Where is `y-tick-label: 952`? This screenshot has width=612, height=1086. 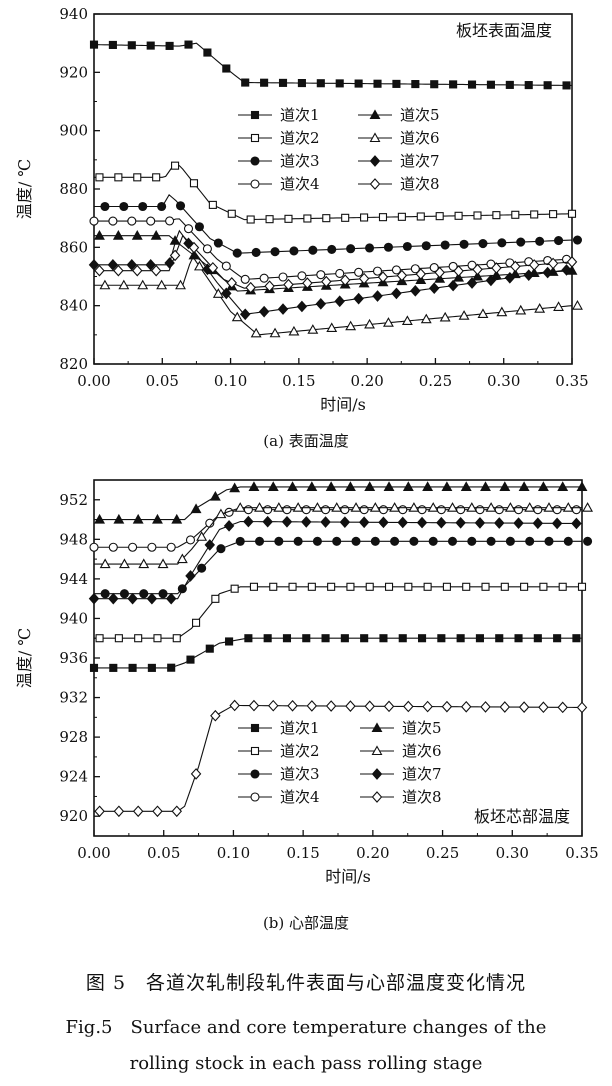
y-tick-label: 952 is located at coordinates (73, 500).